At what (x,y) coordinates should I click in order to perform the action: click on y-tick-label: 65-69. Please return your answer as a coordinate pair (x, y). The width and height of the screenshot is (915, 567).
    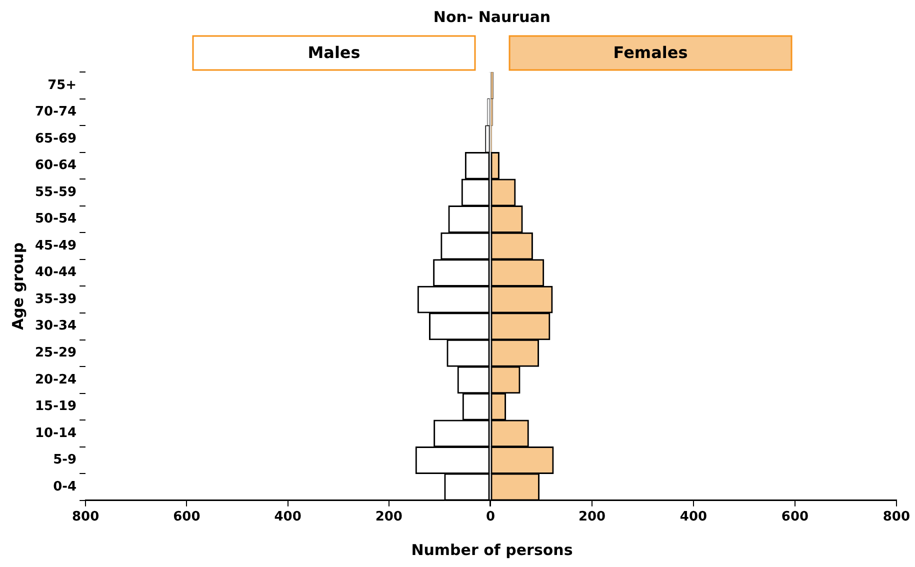
    Looking at the image, I should click on (56, 138).